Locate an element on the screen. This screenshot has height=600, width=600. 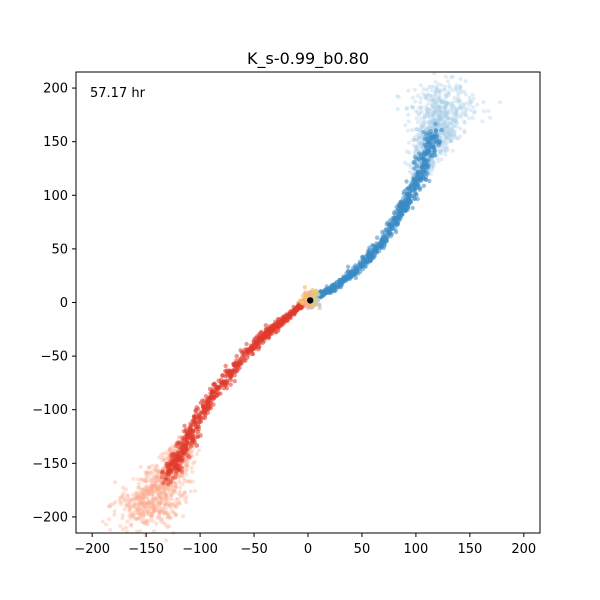
x-axis: −200 −150 −100 −50 0 50 100 150 200 is located at coordinates (305, 545).